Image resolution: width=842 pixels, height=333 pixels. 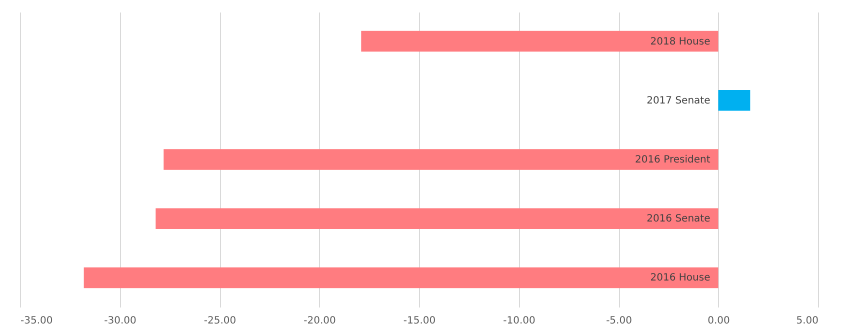 What do you see at coordinates (672, 160) in the screenshot?
I see `y-tick-label: 2016 President` at bounding box center [672, 160].